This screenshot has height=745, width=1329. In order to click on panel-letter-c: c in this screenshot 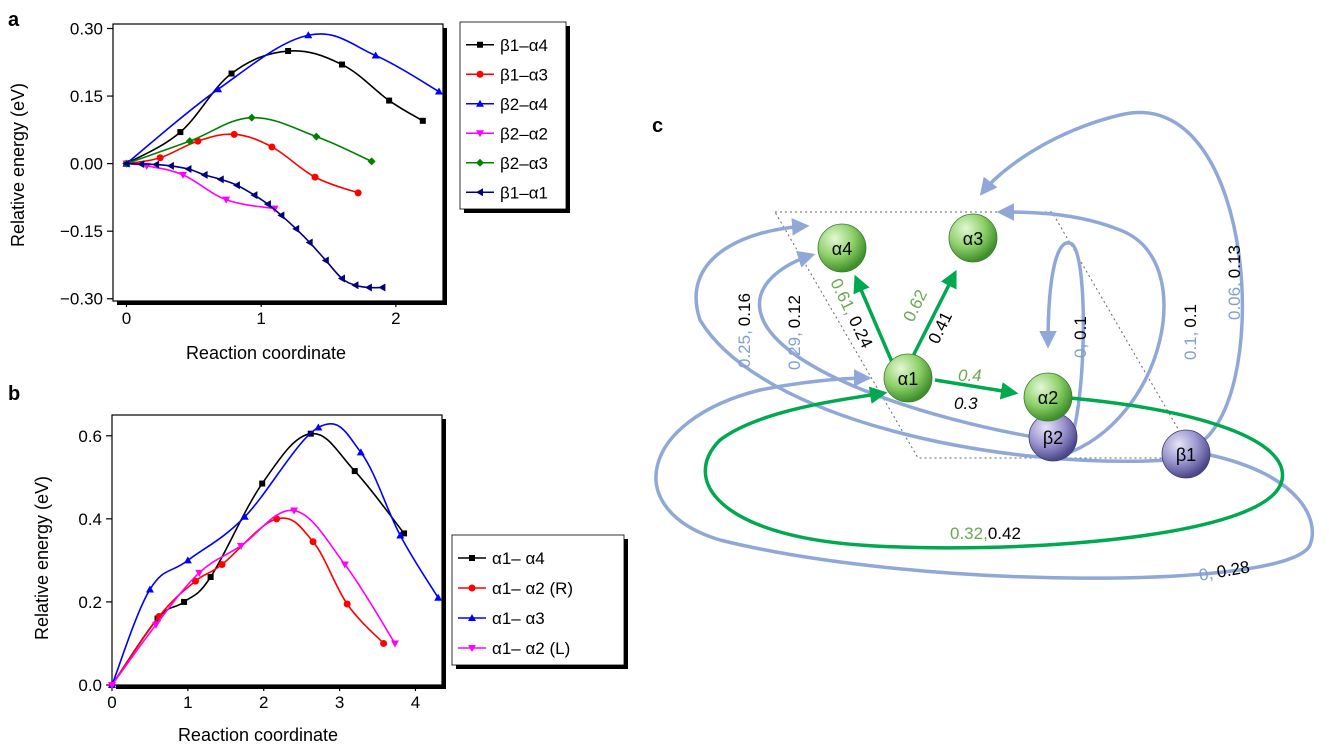, I will do `click(657, 126)`.